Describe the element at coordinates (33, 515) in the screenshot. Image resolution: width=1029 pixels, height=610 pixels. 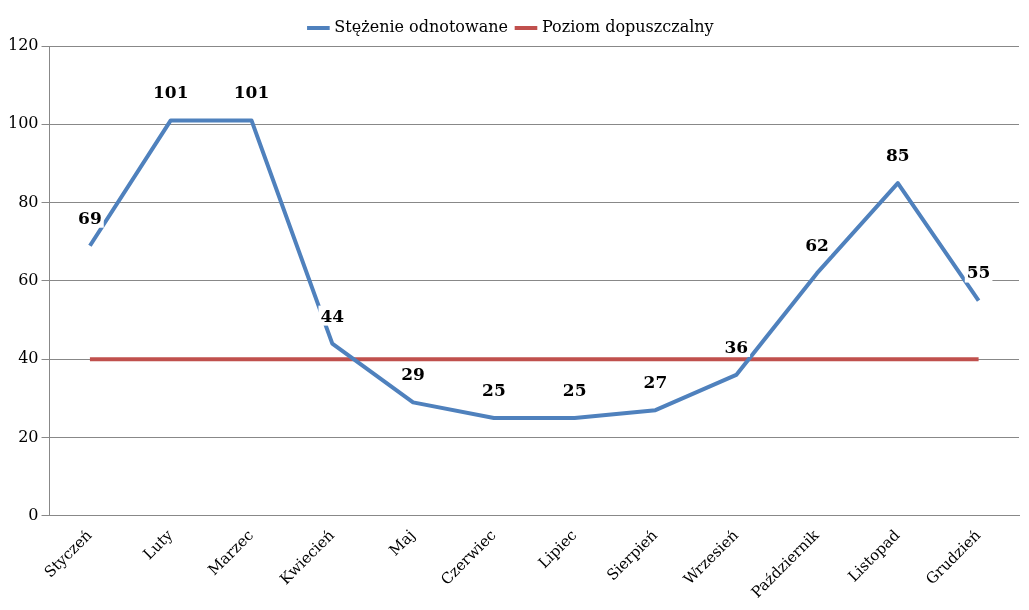
I see `y-tick-label: 0` at that location.